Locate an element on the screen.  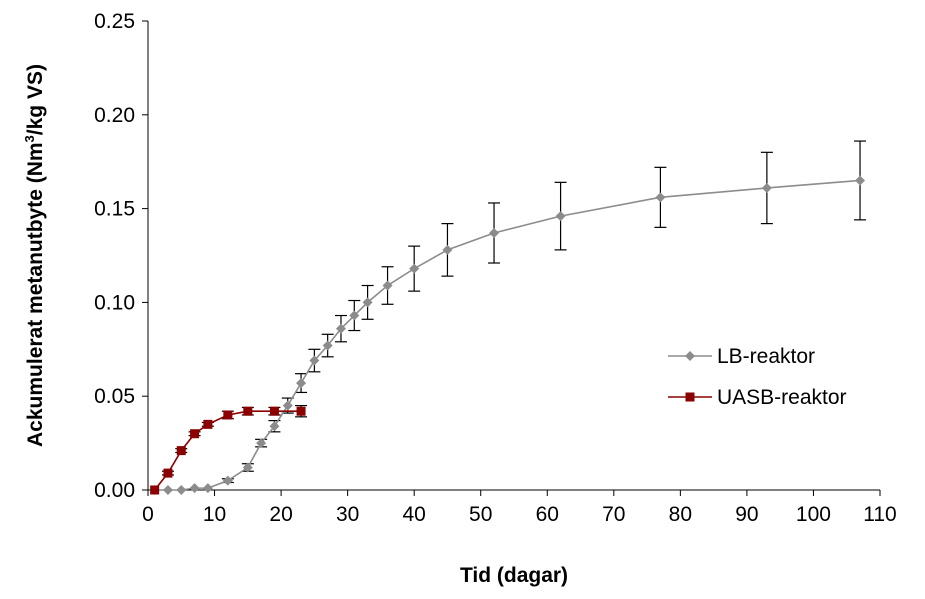
x-tick-label: 100 is located at coordinates (813, 514).